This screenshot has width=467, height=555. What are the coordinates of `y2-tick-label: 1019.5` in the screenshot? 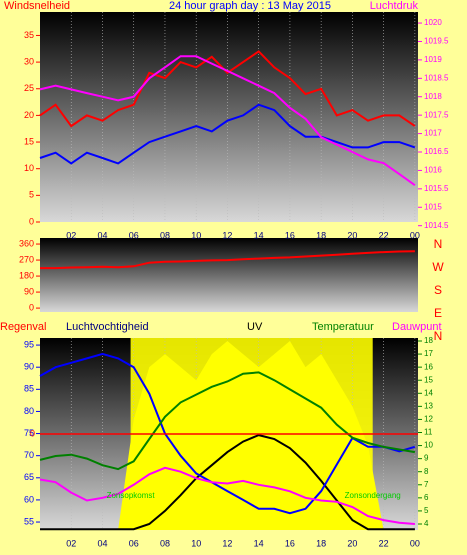 It's located at (436, 41).